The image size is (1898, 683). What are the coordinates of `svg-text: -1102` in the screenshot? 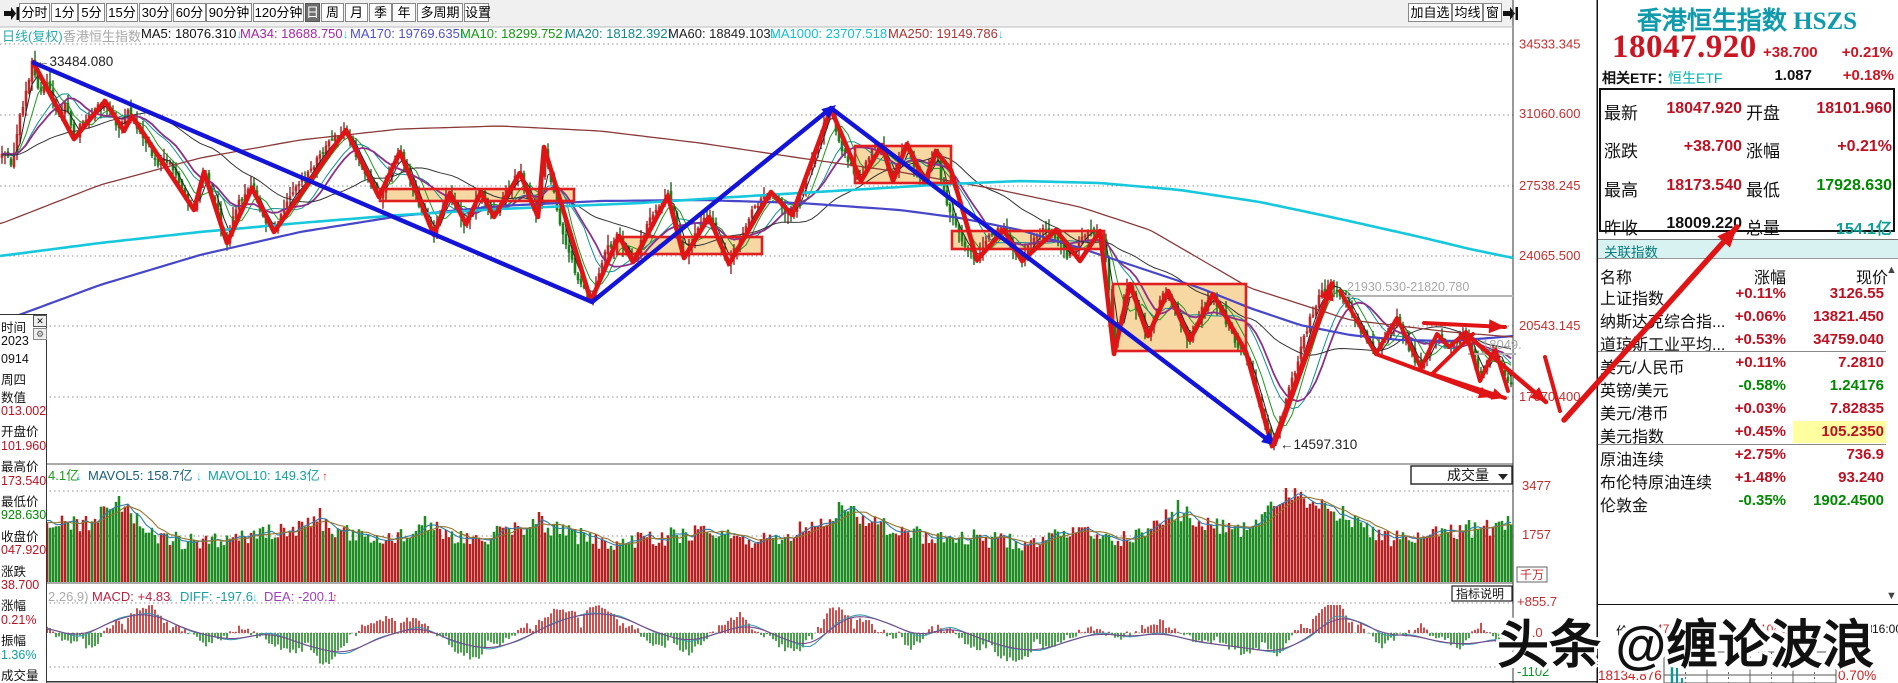 It's located at (1533, 671).